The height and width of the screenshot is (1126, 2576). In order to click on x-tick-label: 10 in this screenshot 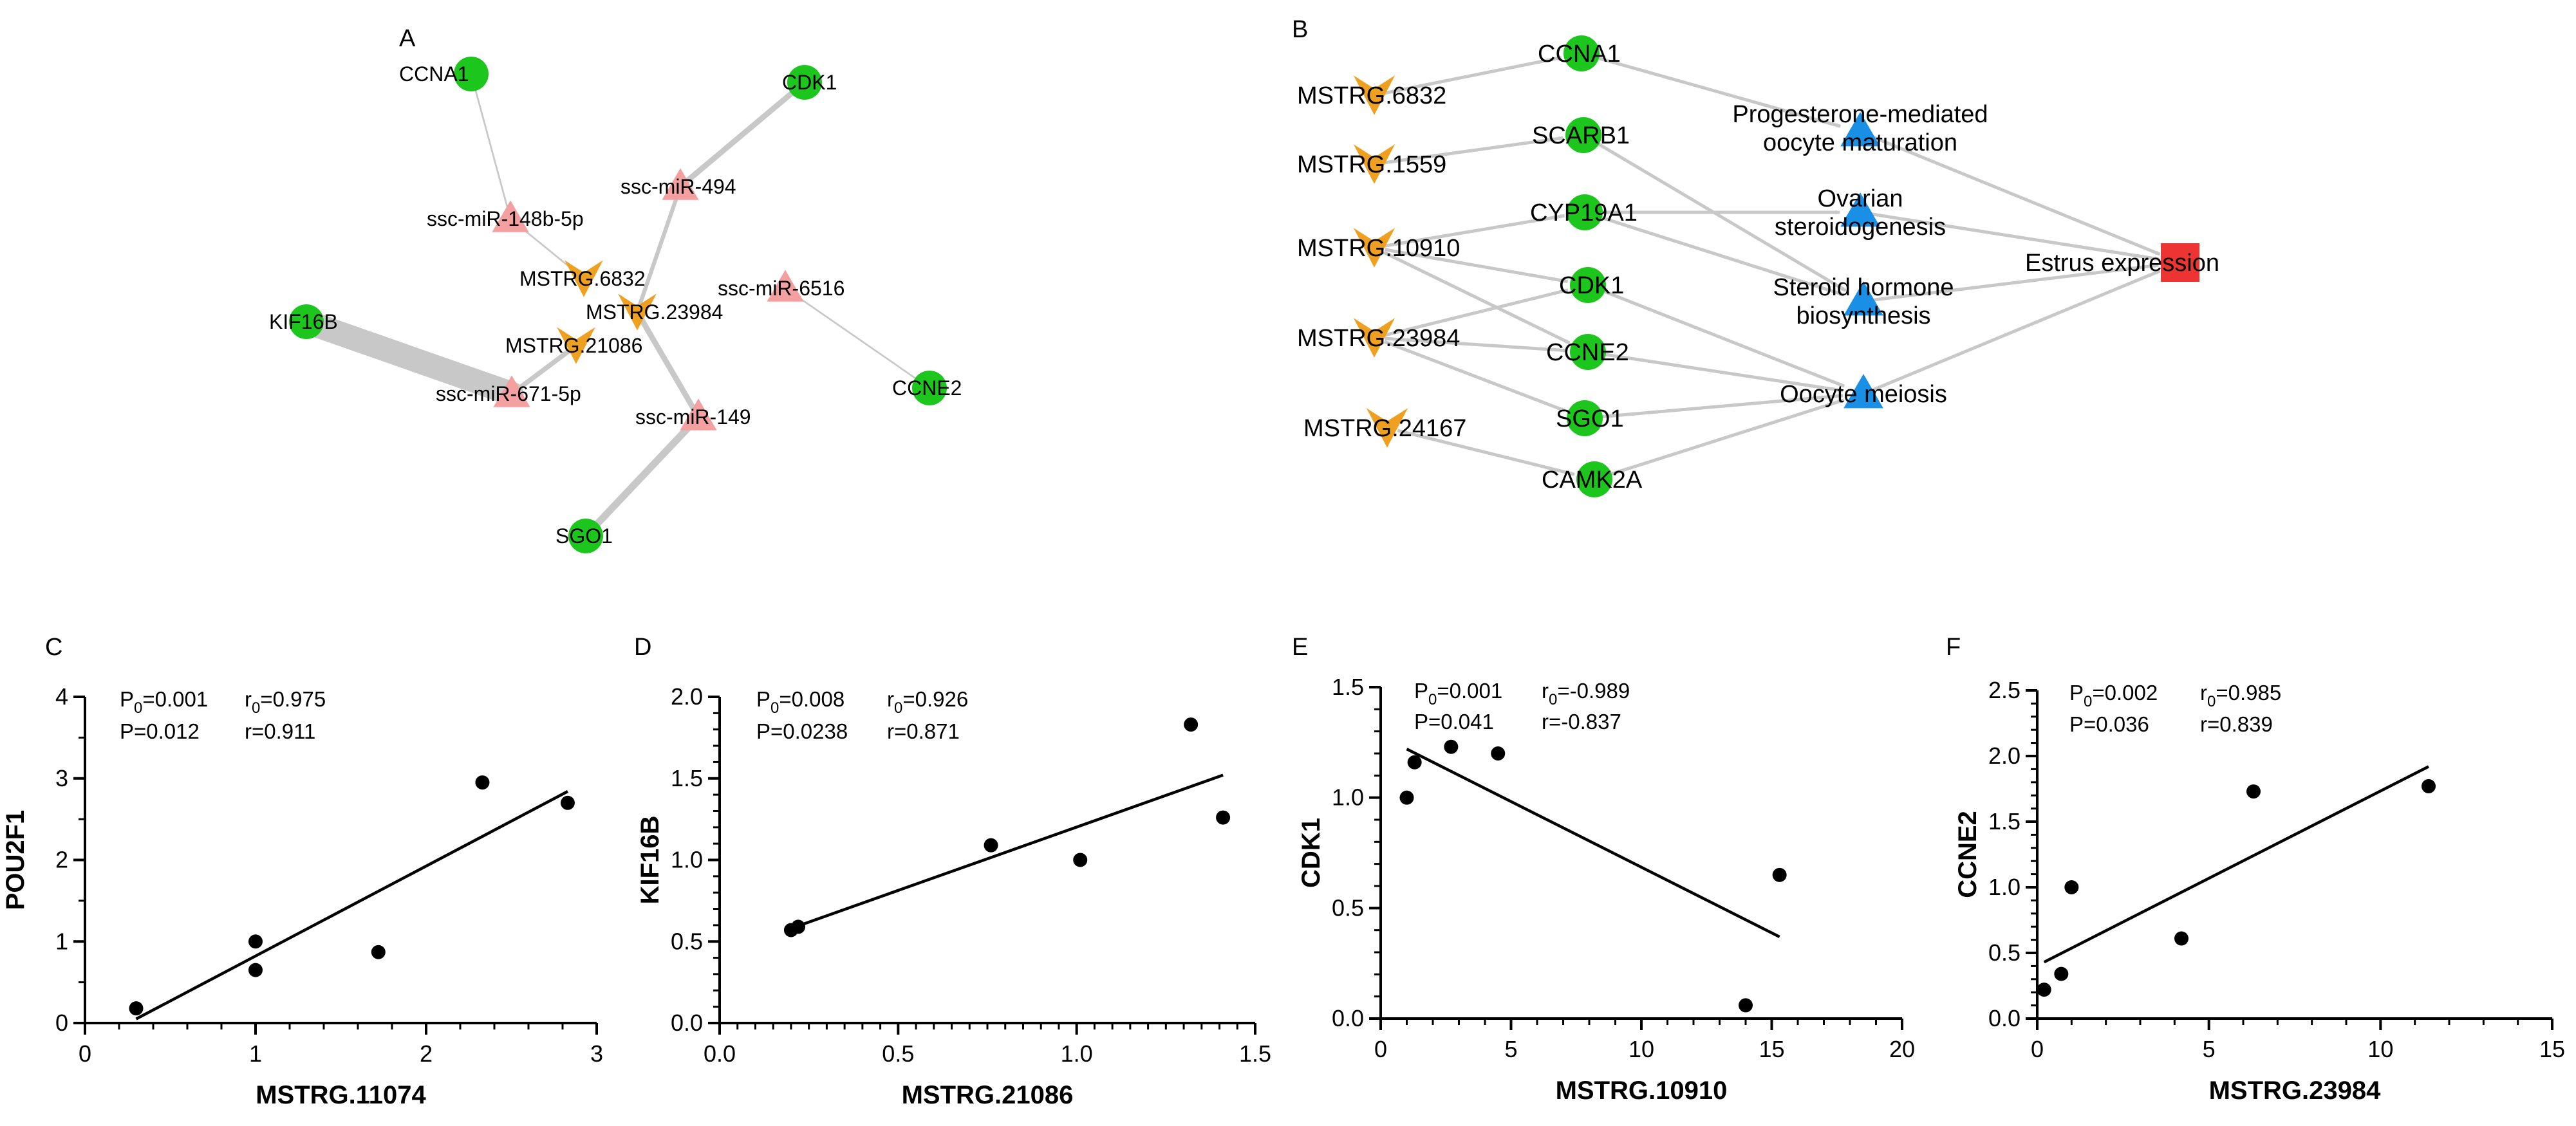, I will do `click(2380, 1049)`.